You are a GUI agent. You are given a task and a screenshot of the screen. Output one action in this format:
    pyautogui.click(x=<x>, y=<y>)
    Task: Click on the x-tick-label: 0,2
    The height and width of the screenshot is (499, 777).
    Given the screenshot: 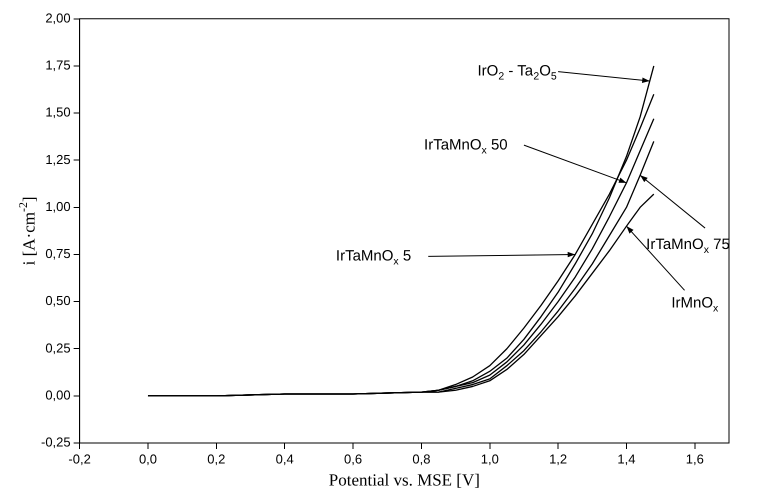 What is the action you would take?
    pyautogui.click(x=216, y=458)
    